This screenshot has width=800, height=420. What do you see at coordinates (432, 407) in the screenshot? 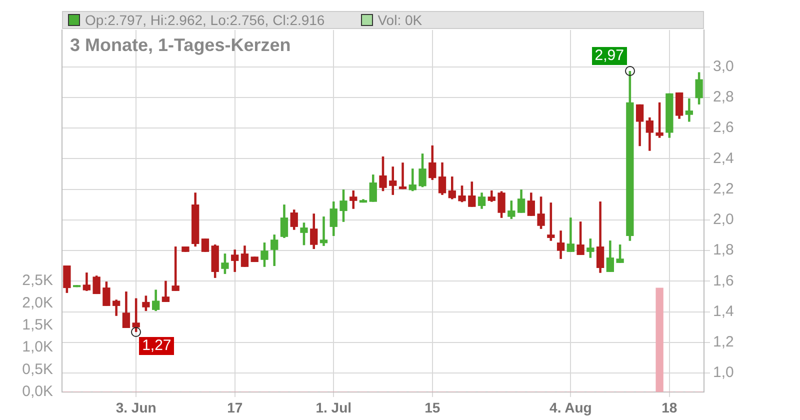
I see `x-tick-label: 15` at bounding box center [432, 407].